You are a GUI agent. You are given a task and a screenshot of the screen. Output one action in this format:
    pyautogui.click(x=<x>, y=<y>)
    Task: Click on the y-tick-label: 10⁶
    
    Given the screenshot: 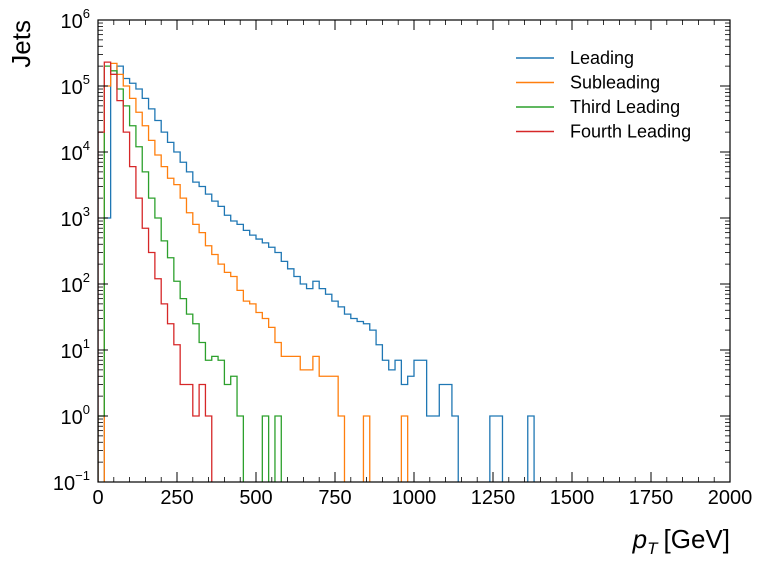 What is the action you would take?
    pyautogui.click(x=75, y=19)
    